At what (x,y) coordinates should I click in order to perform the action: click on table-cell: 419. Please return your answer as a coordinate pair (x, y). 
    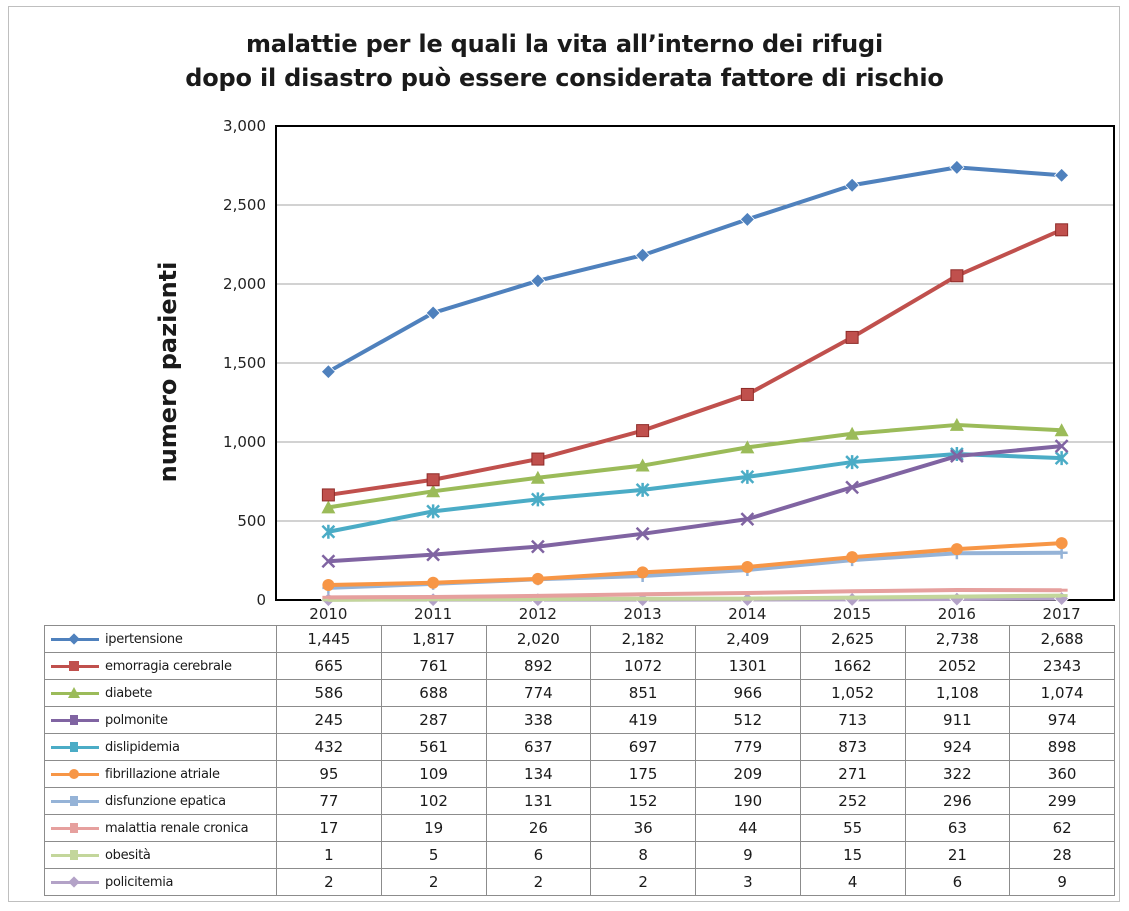
    Looking at the image, I should click on (643, 720).